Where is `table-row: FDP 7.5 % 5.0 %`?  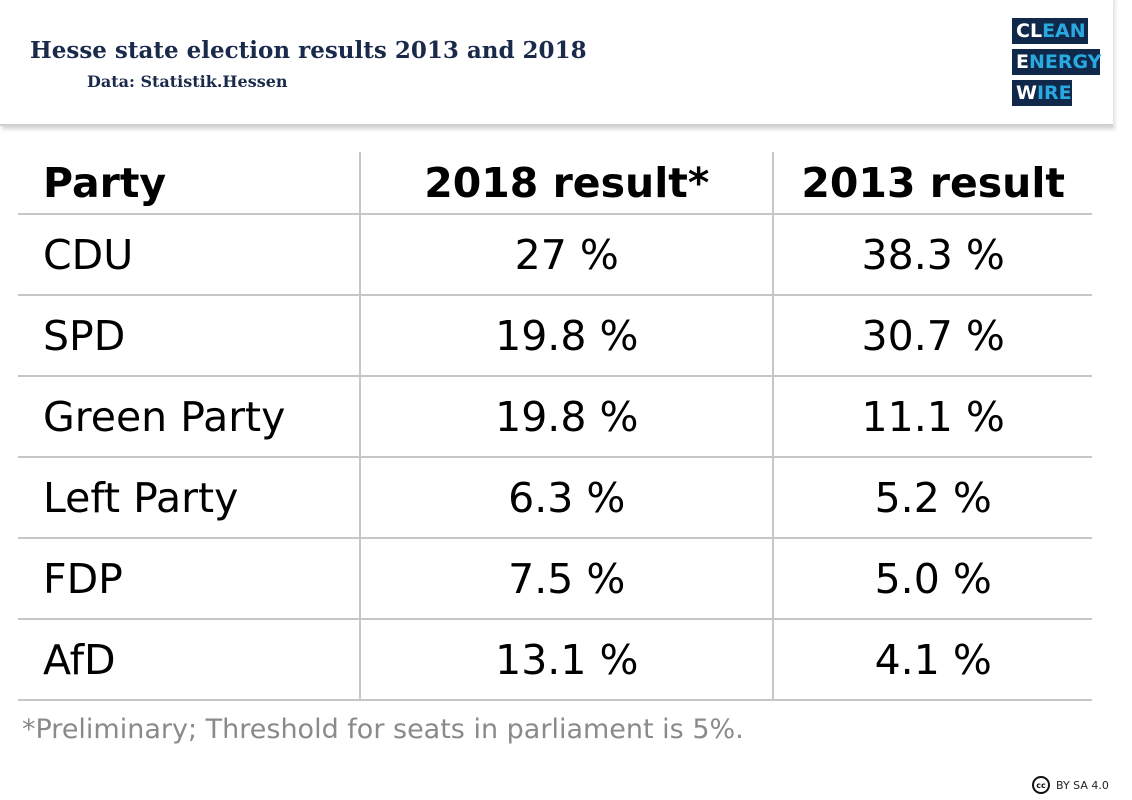
table-row: FDP 7.5 % 5.0 % is located at coordinates (555, 579).